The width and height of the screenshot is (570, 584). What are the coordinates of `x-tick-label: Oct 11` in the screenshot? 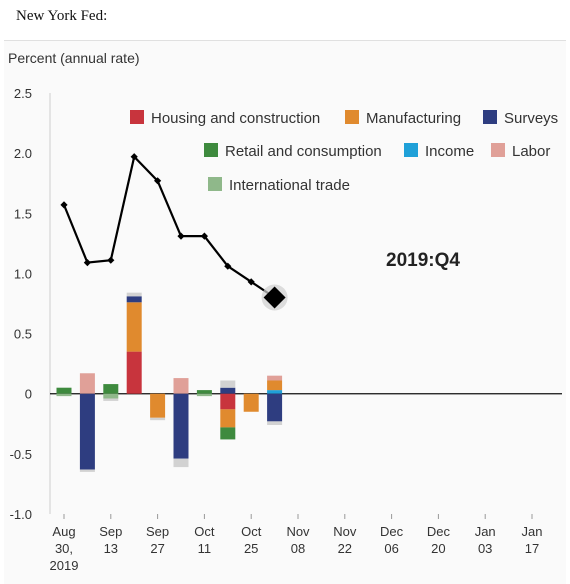 It's located at (204, 540).